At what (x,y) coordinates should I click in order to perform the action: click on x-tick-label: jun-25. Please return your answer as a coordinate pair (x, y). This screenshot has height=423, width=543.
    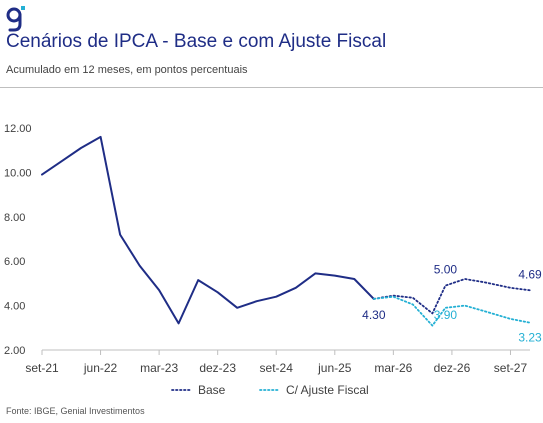
    Looking at the image, I should click on (334, 368).